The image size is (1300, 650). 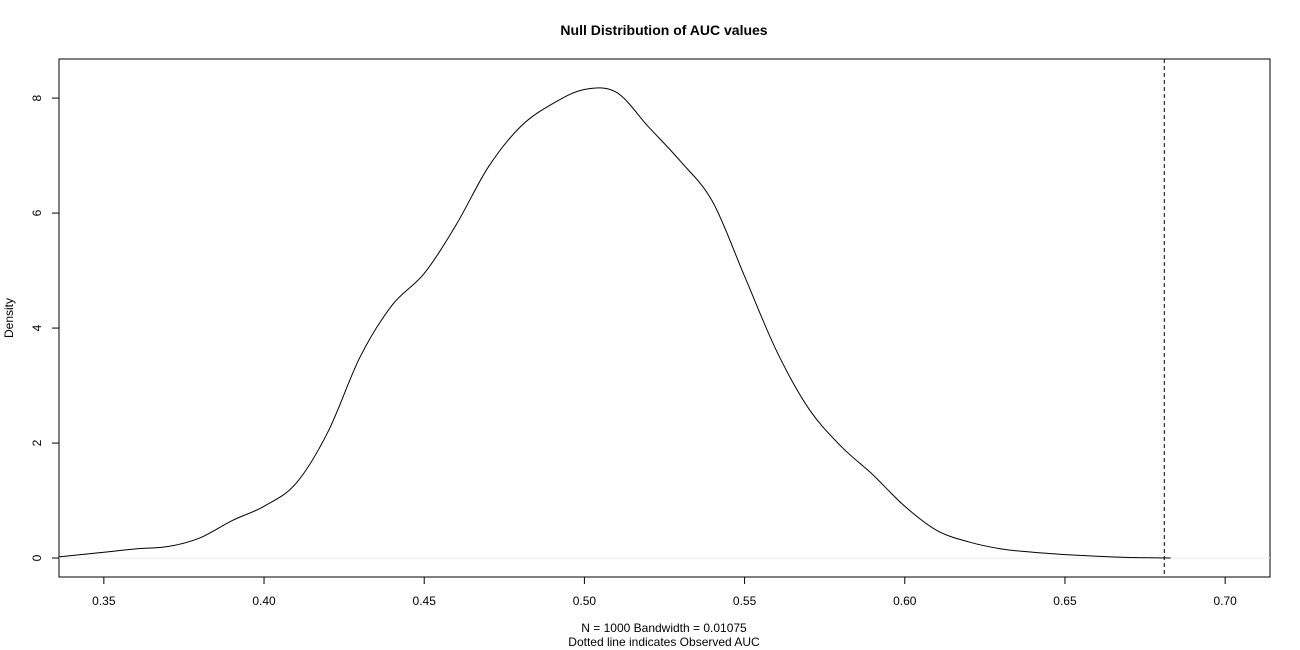 I want to click on y-tick-label: 0, so click(x=37, y=557).